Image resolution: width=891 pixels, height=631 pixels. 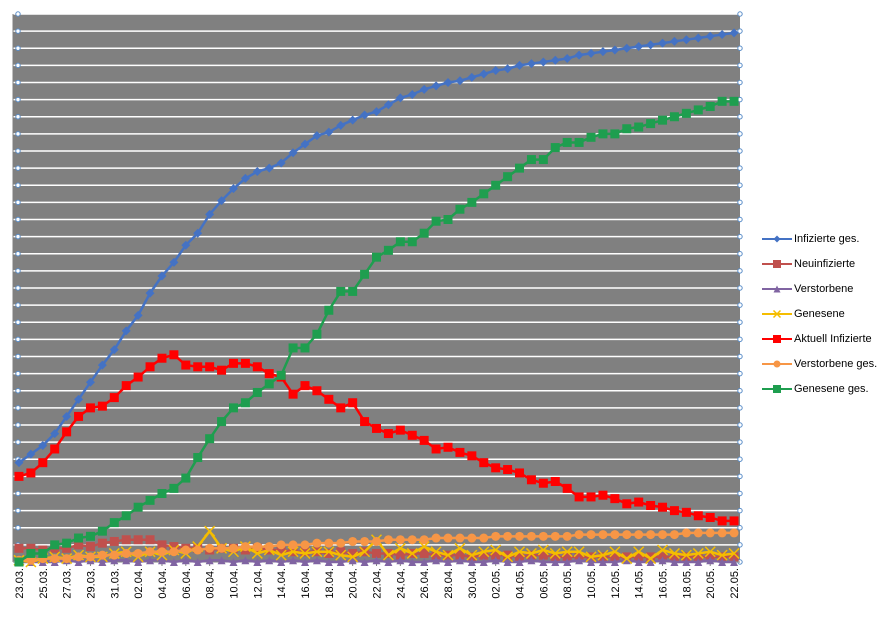 I want to click on x-tick-label: 04.05., so click(x=521, y=583).